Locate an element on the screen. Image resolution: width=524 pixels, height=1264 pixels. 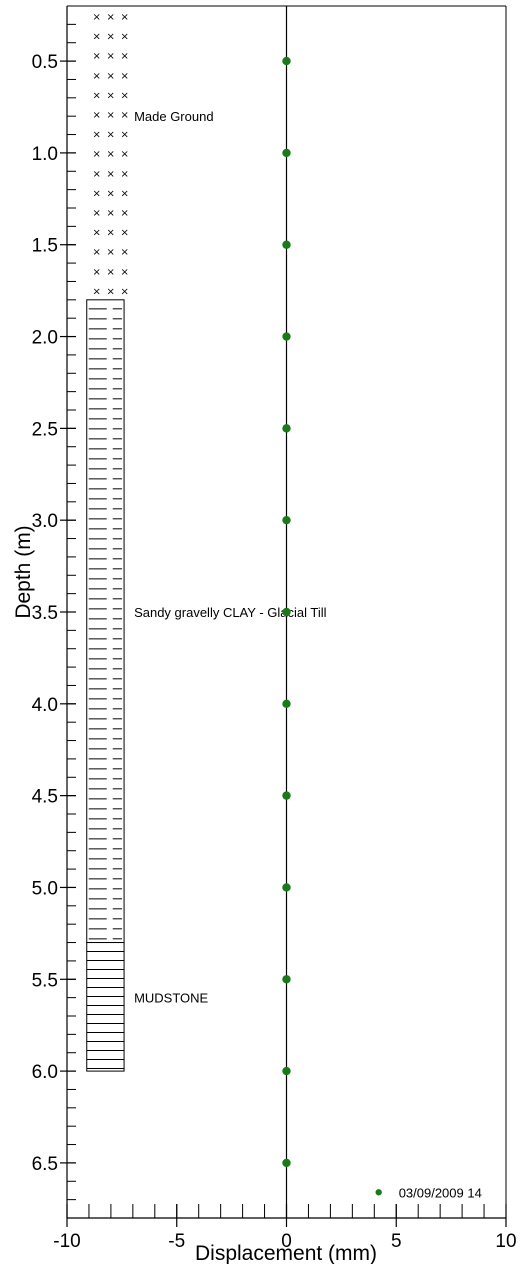
x-tick-label: 5 is located at coordinates (396, 1241).